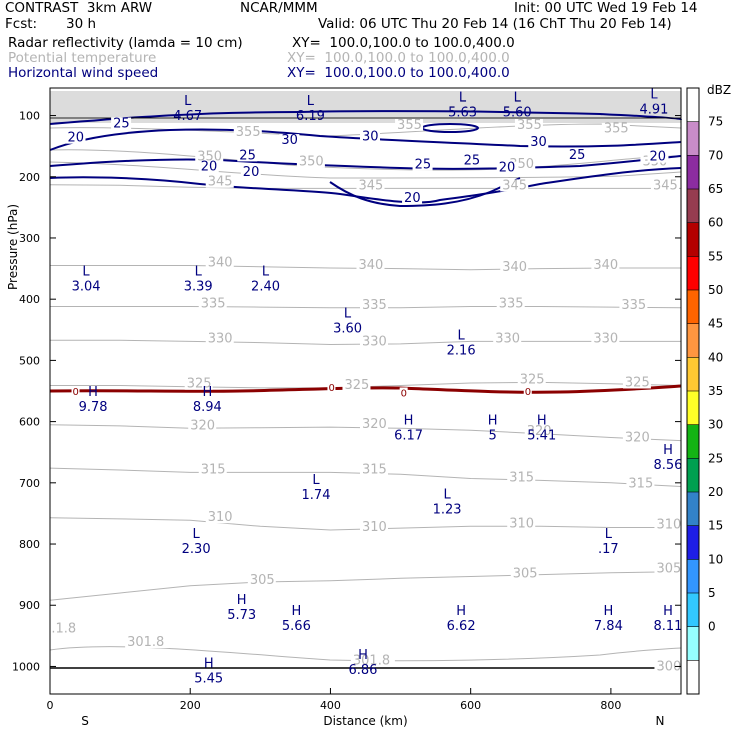 This screenshot has width=740, height=740. Describe the element at coordinates (265, 286) in the screenshot. I see `extremum-value: 2.40` at that location.